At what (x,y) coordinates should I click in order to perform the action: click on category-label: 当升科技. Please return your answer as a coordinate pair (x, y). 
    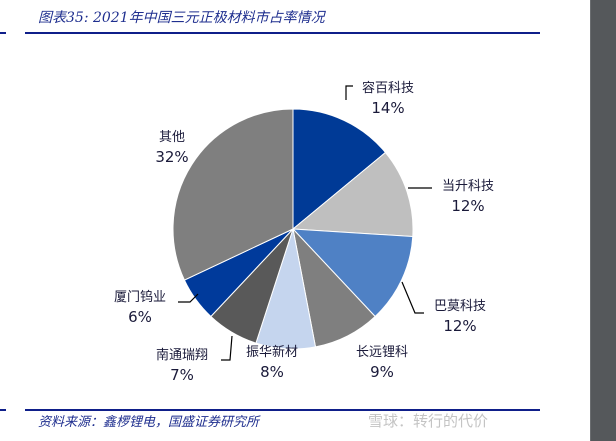
    Looking at the image, I should click on (468, 186).